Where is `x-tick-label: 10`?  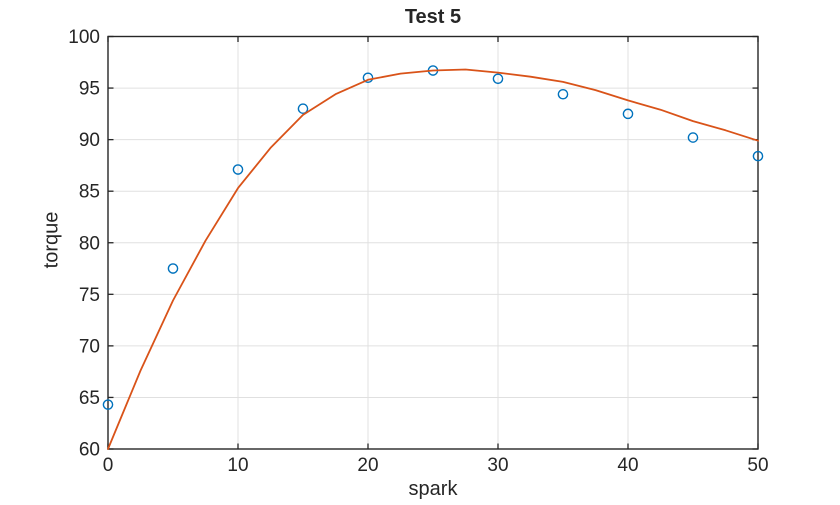 x-tick-label: 10 is located at coordinates (237, 465).